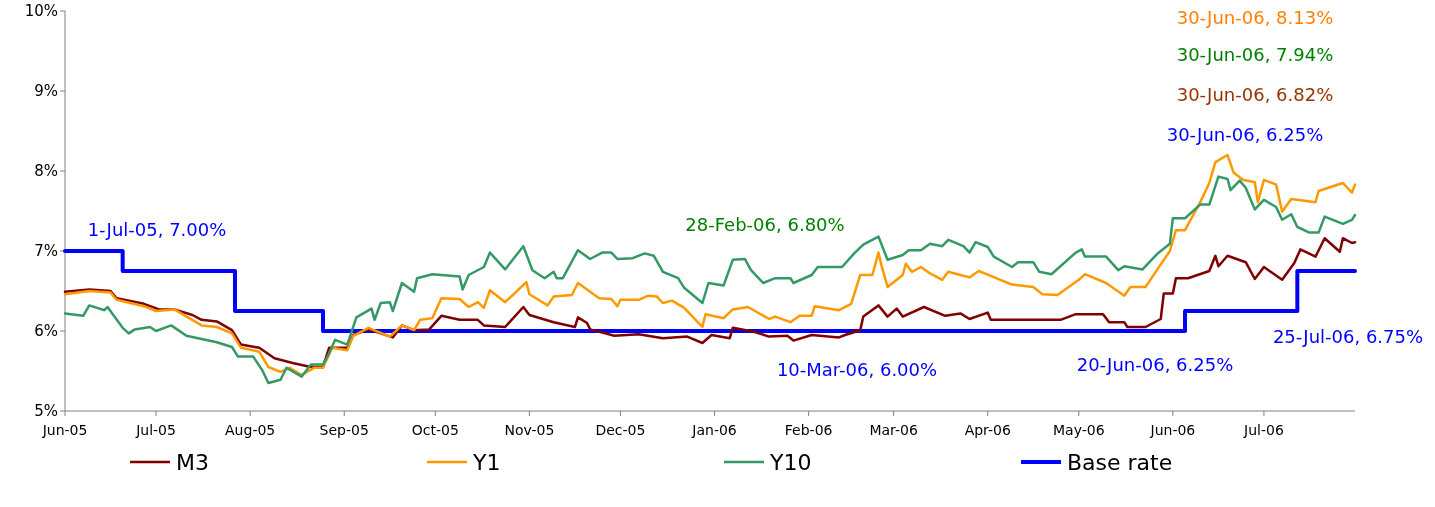  What do you see at coordinates (893, 430) in the screenshot?
I see `x-tick-label: Mar-06` at bounding box center [893, 430].